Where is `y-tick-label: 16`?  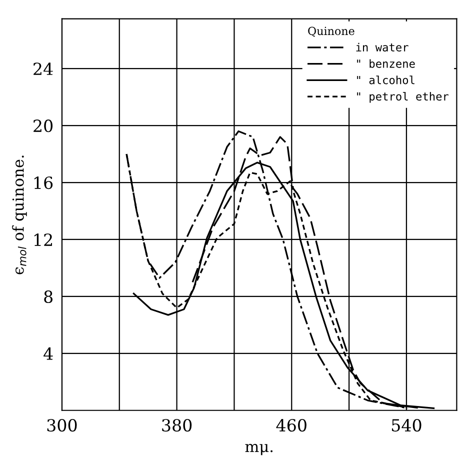 y-tick-label: 16 is located at coordinates (43, 183).